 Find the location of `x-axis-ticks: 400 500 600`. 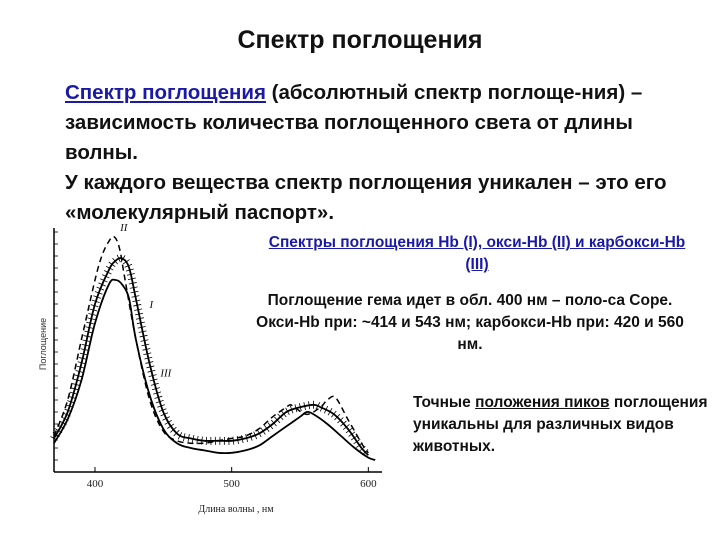

x-axis-ticks: 400 500 600 is located at coordinates (232, 478).